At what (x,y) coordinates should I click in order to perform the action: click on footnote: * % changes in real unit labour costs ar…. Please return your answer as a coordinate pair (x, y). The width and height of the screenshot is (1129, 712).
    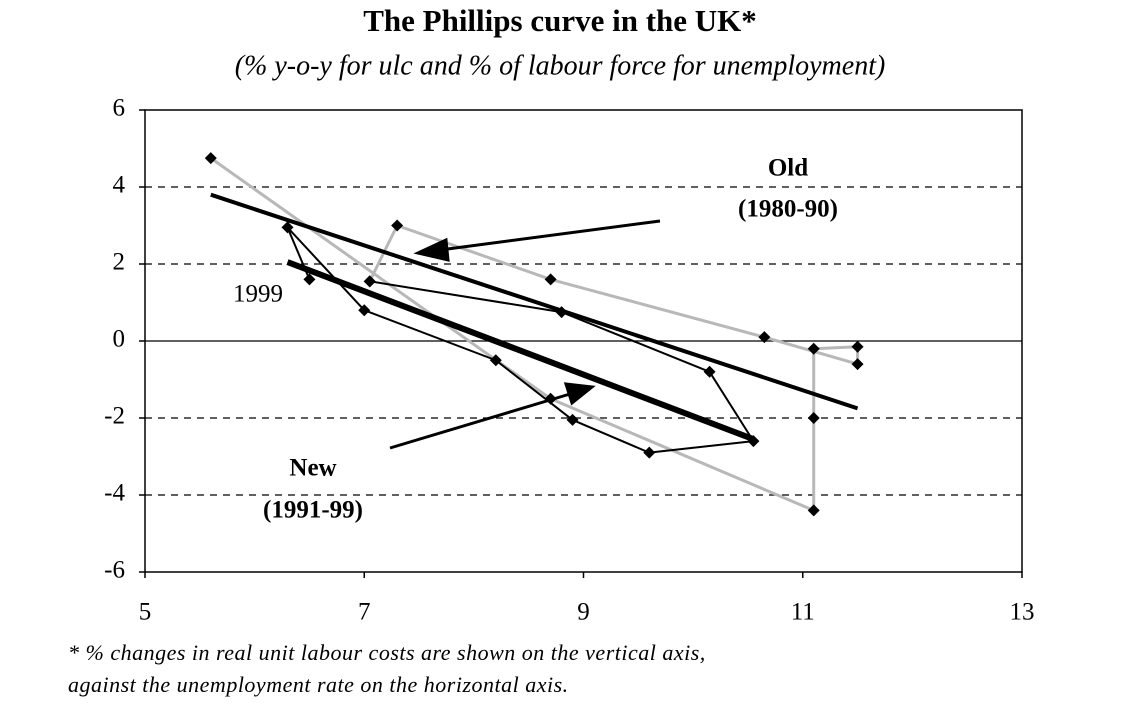
    Looking at the image, I should click on (387, 652).